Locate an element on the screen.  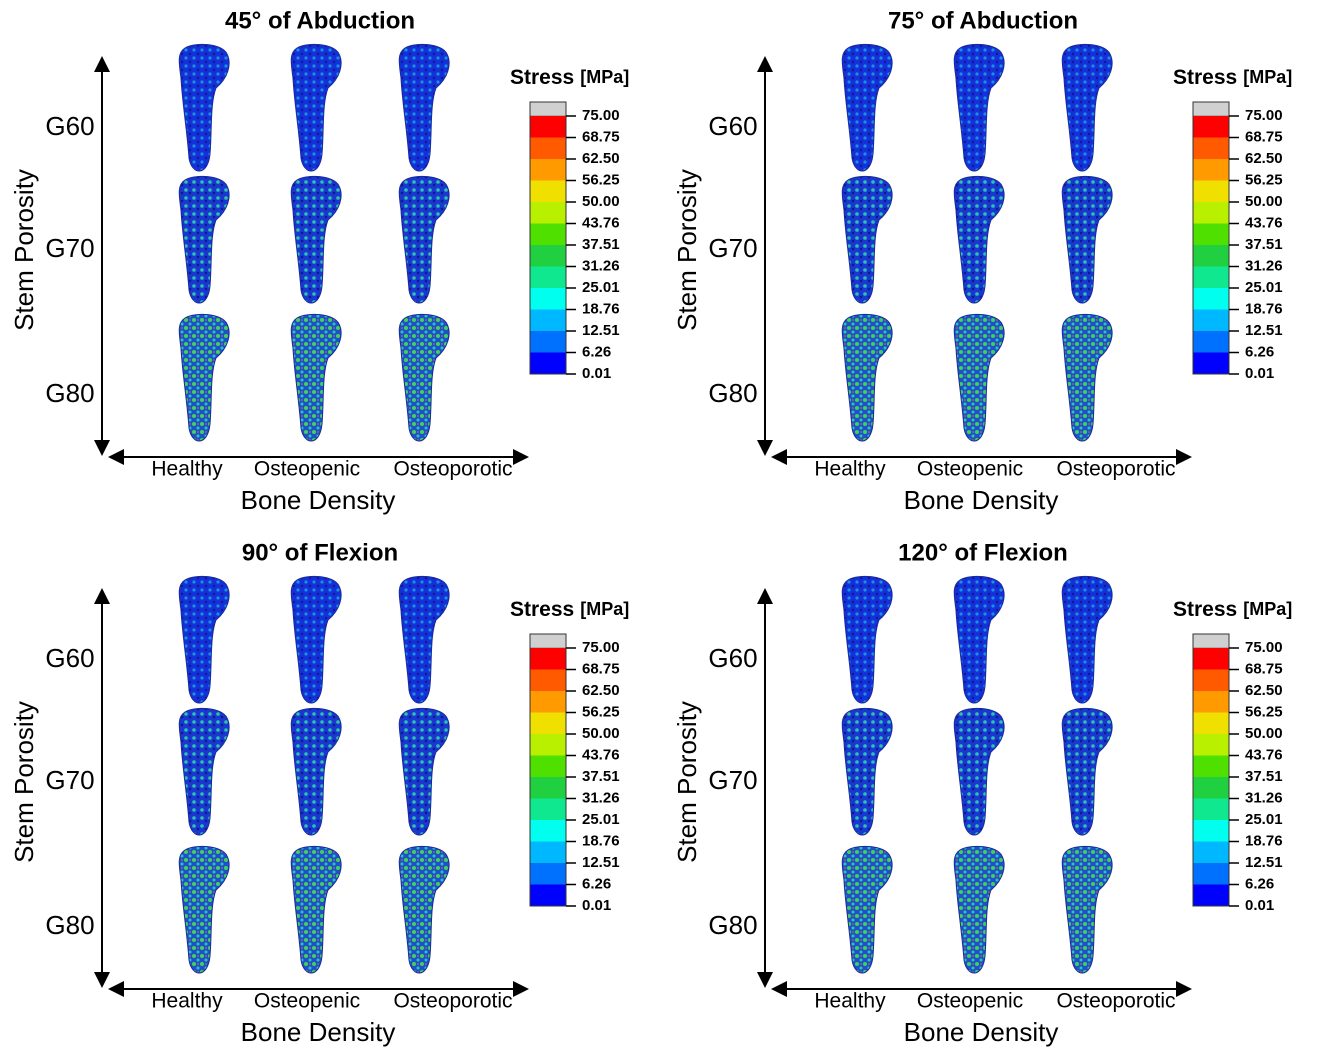
colorbar-label: 56.25 is located at coordinates (1264, 179).